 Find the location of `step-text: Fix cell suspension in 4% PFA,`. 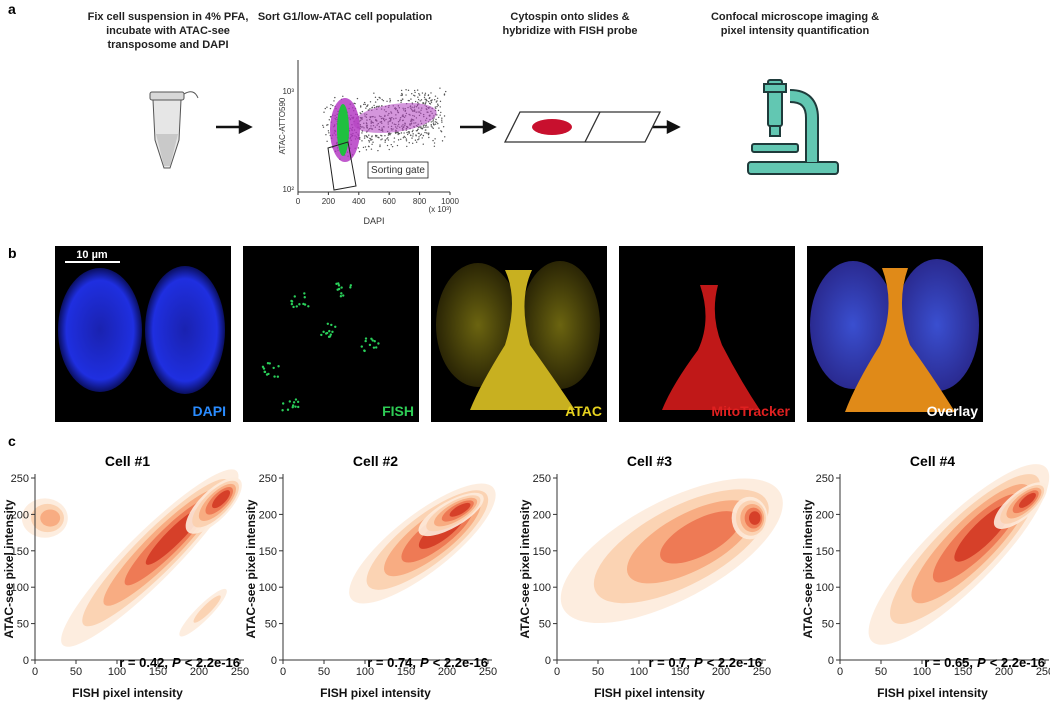

step-text: Fix cell suspension in 4% PFA, is located at coordinates (168, 17).